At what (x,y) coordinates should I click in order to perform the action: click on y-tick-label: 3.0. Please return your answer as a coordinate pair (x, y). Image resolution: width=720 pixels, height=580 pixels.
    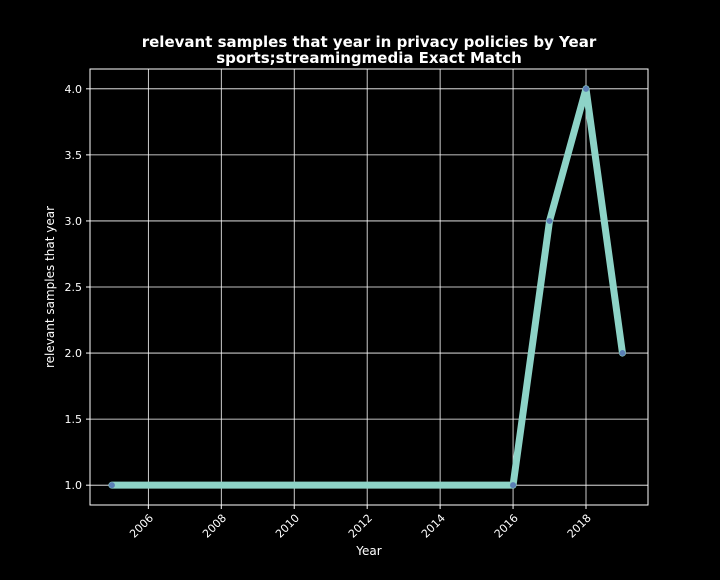
    Looking at the image, I should click on (74, 221).